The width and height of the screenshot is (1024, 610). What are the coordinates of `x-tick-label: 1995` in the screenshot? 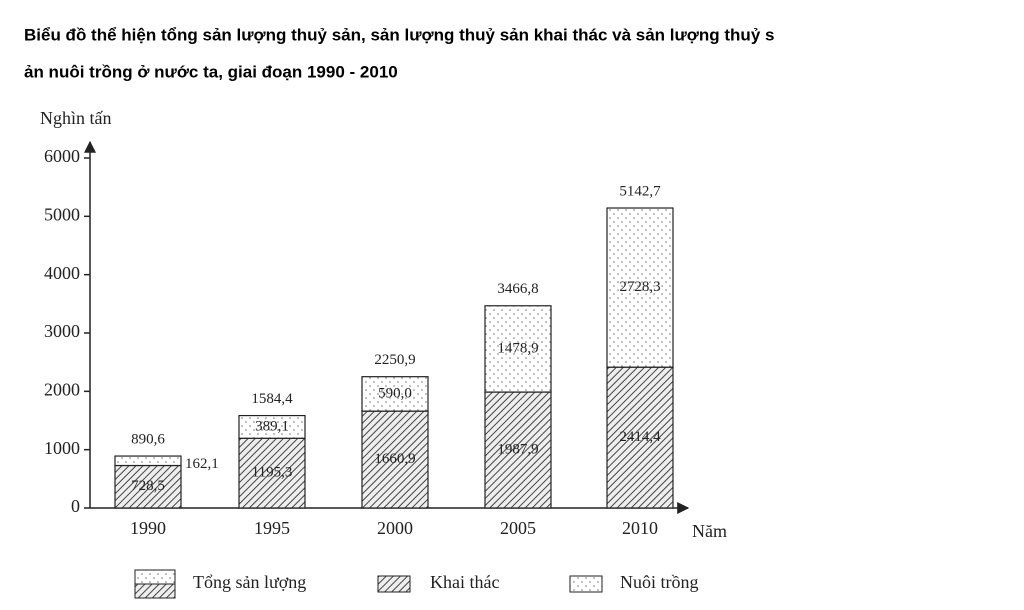 It's located at (272, 528).